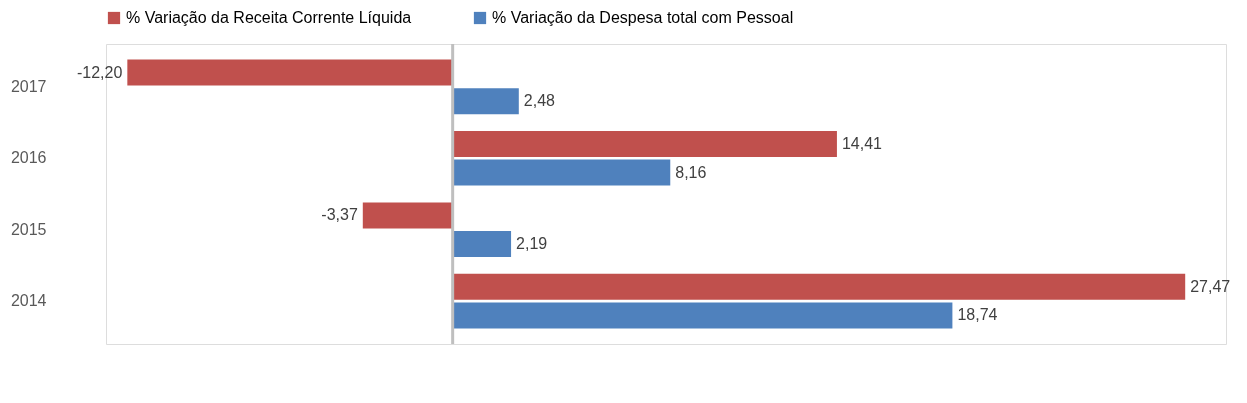 This screenshot has height=403, width=1247. I want to click on data-label: 27,47, so click(1210, 286).